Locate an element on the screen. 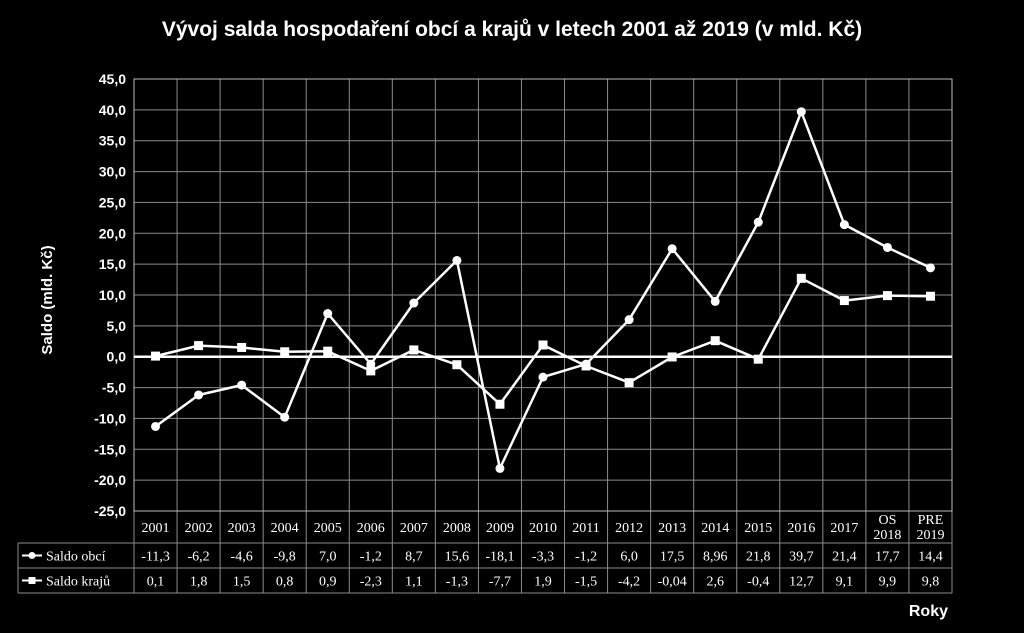 Image resolution: width=1024 pixels, height=633 pixels. x-tick-label: 2018 is located at coordinates (887, 535).